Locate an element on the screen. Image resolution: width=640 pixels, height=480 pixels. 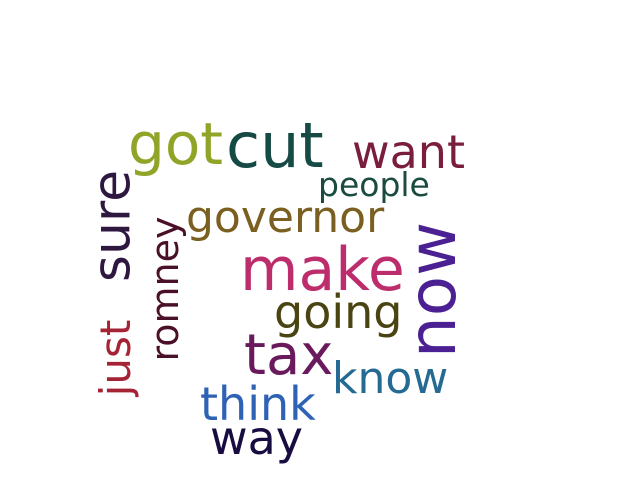
word-want: want is located at coordinates (409, 152).